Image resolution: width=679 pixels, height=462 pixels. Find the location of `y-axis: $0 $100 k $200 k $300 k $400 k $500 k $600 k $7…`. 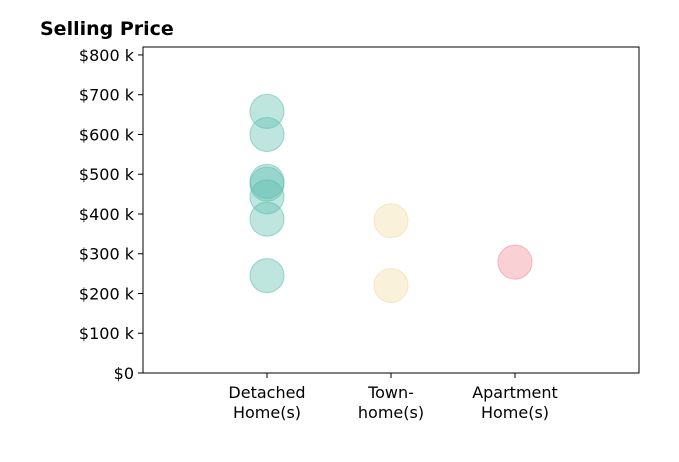

y-axis: $0 $100 k $200 k $300 k $400 k $500 k $600 k $7… is located at coordinates (111, 214).